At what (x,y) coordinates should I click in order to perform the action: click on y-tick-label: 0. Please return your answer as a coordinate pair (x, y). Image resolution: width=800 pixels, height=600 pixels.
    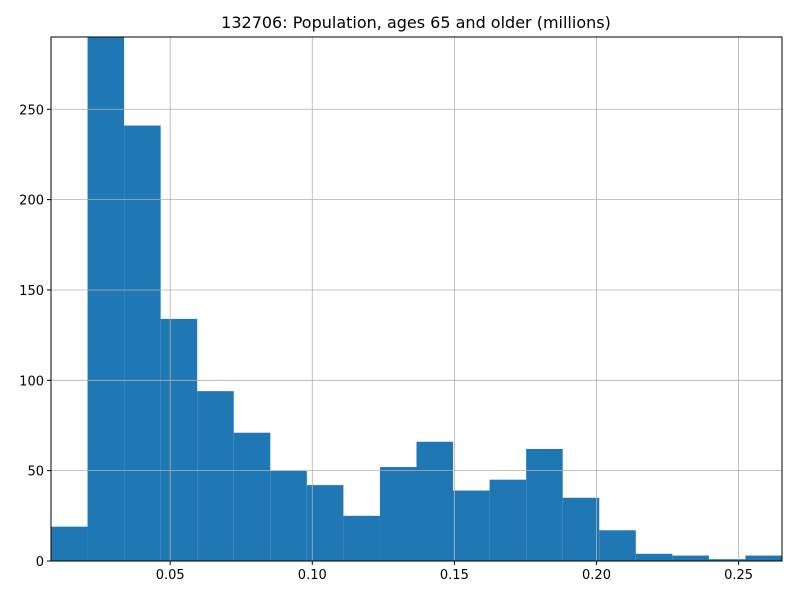
    Looking at the image, I should click on (40, 562).